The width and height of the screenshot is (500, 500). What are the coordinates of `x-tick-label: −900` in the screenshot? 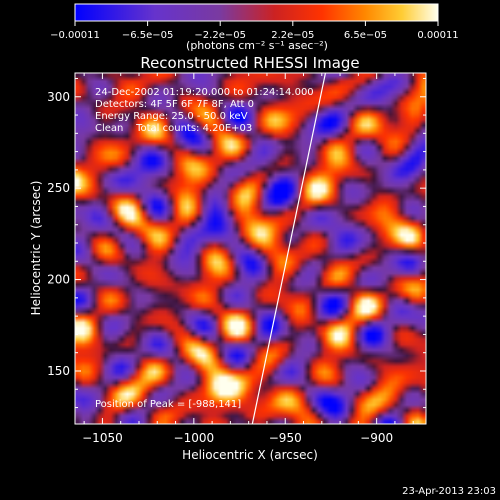 It's located at (376, 438).